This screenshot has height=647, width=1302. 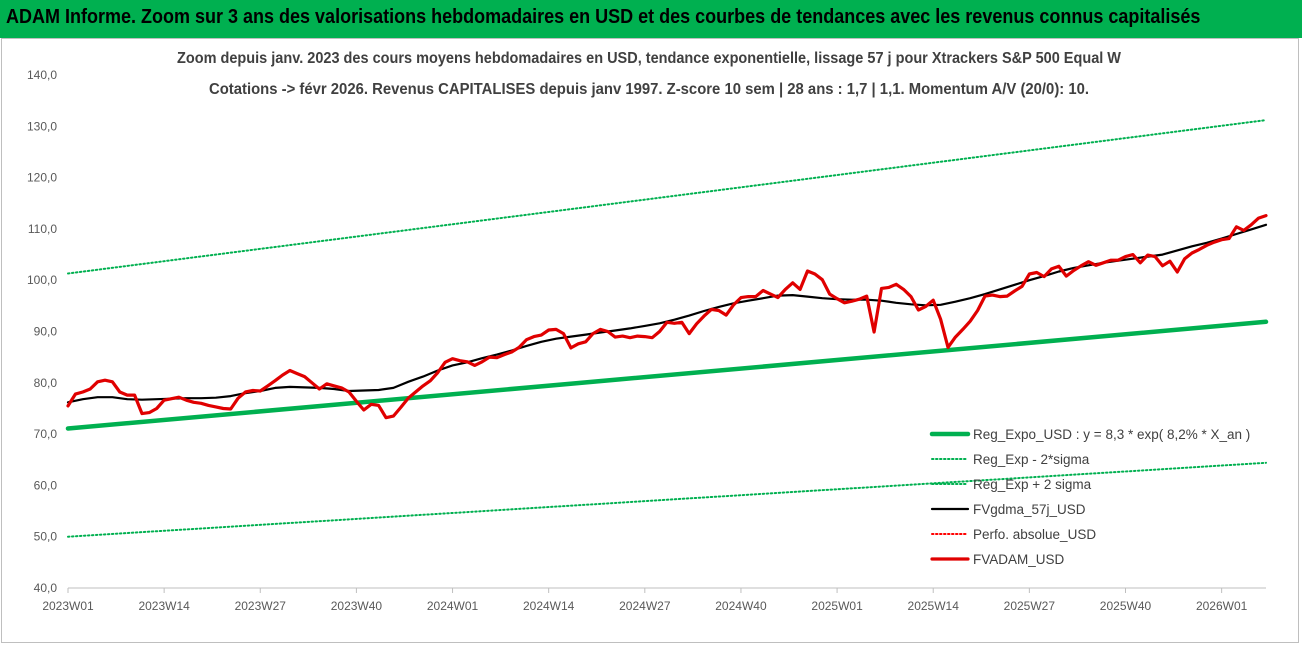 What do you see at coordinates (46, 332) in the screenshot?
I see `y-tick-label: 90,0` at bounding box center [46, 332].